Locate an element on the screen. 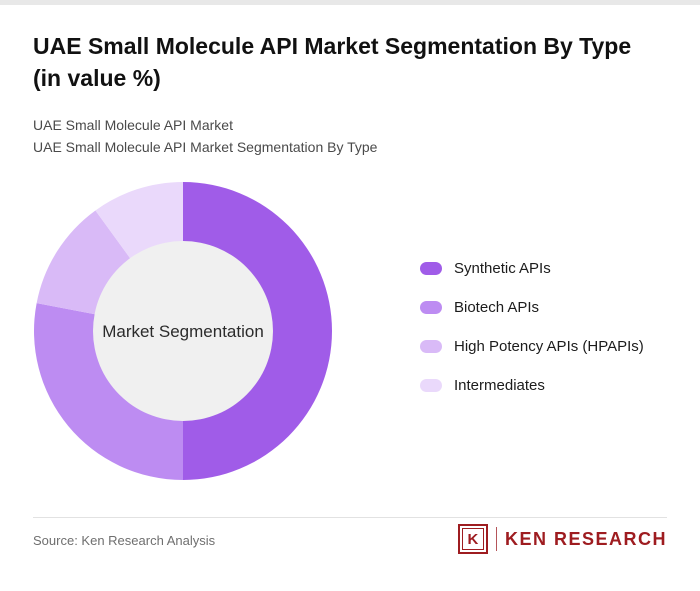 The height and width of the screenshot is (591, 700). logo-text: KEN RESEARCH is located at coordinates (585, 538).